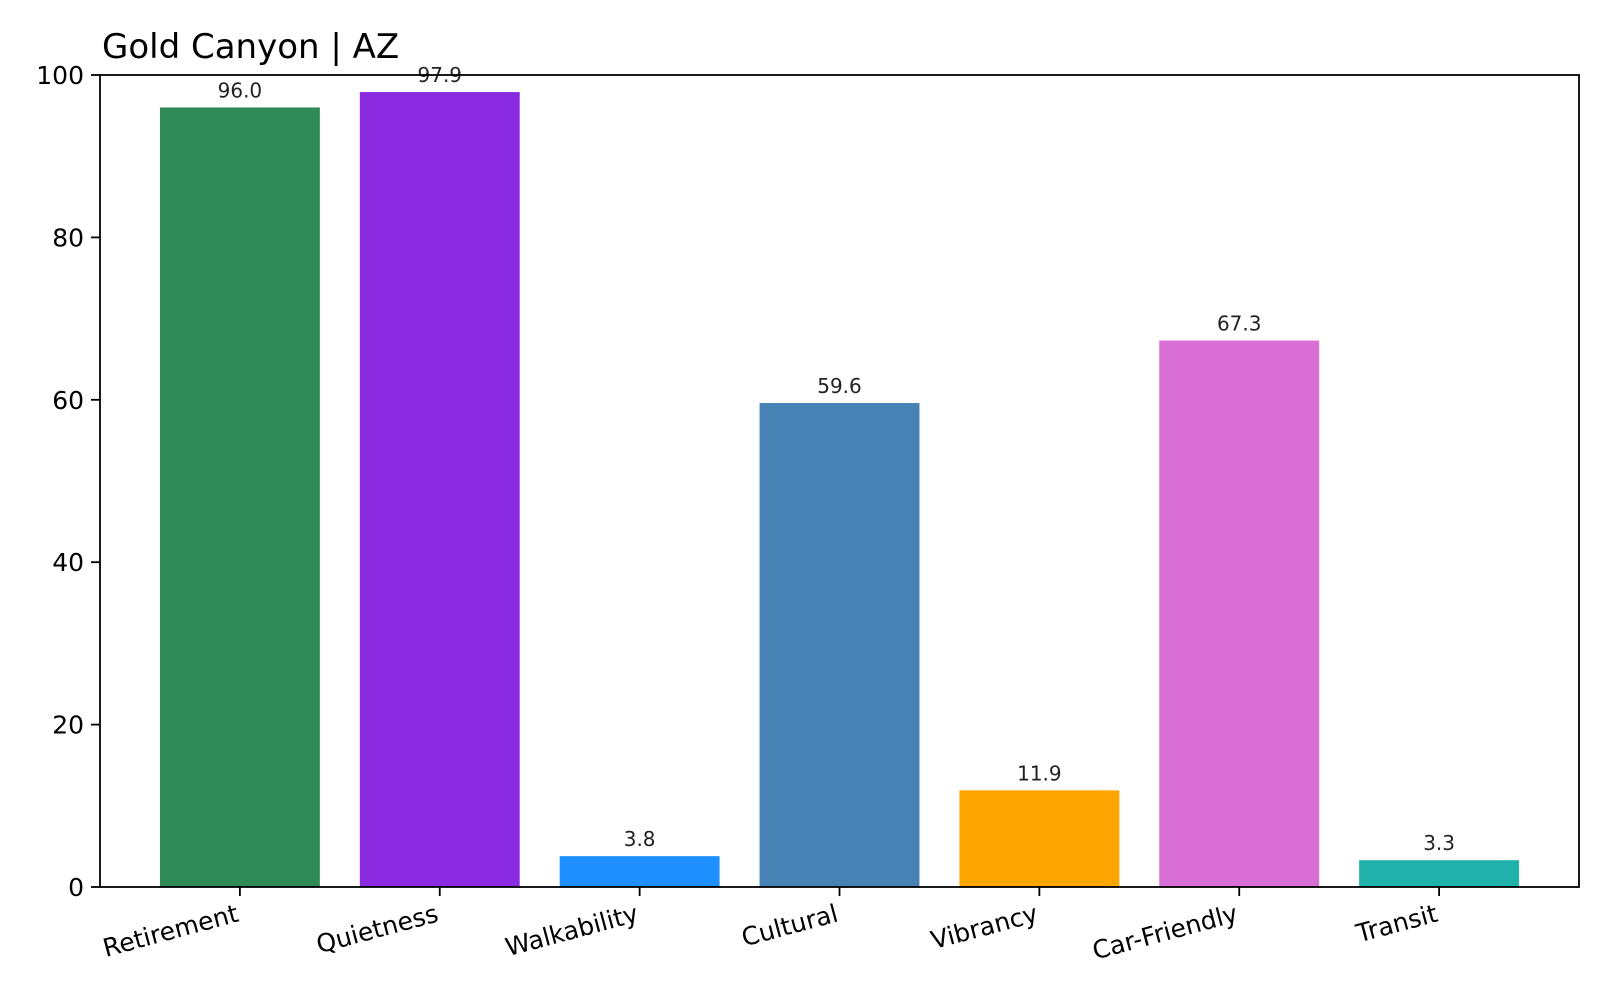 This screenshot has height=1000, width=1600. I want to click on value-label-cultural: 59.6, so click(839, 386).